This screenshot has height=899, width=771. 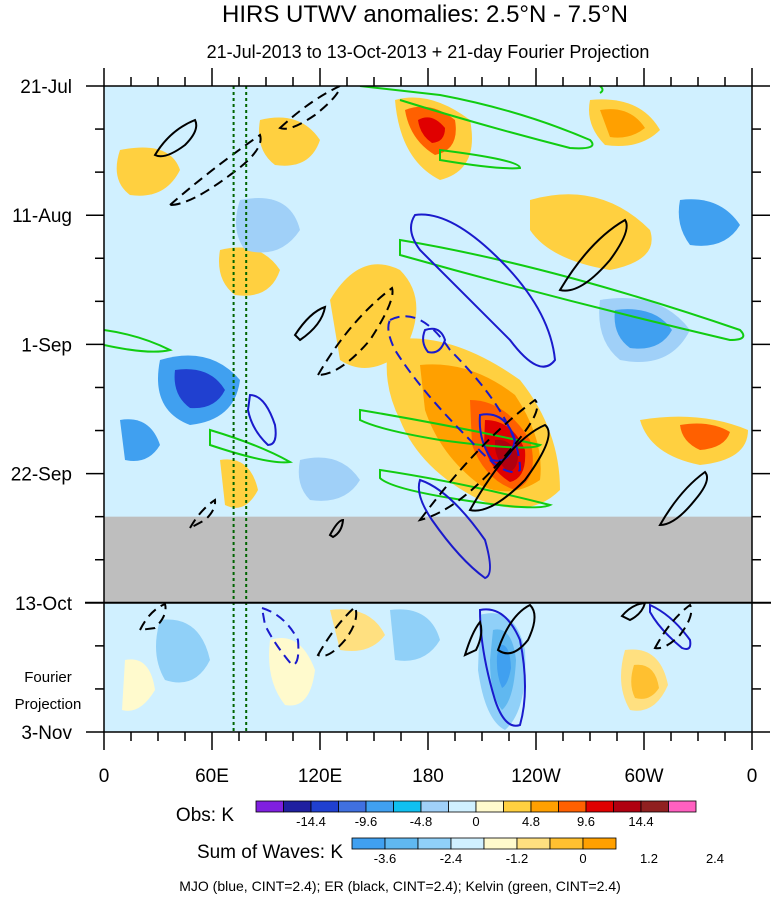 I want to click on x-tick-label: 120E, so click(x=320, y=776).